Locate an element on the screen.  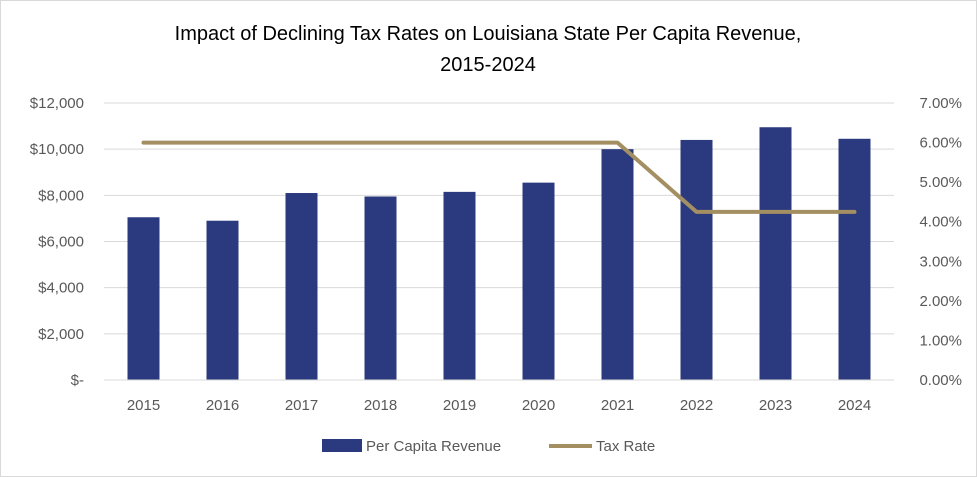
legend-label-taxrate: Tax Rate is located at coordinates (625, 446).